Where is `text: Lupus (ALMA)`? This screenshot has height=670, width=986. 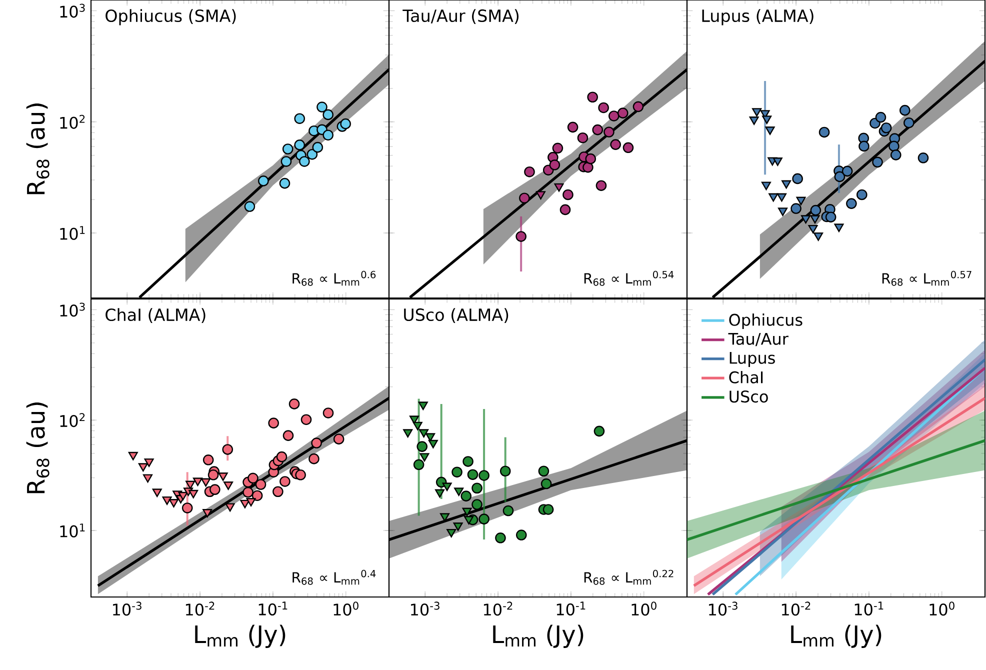 text: Lupus (ALMA) is located at coordinates (758, 17).